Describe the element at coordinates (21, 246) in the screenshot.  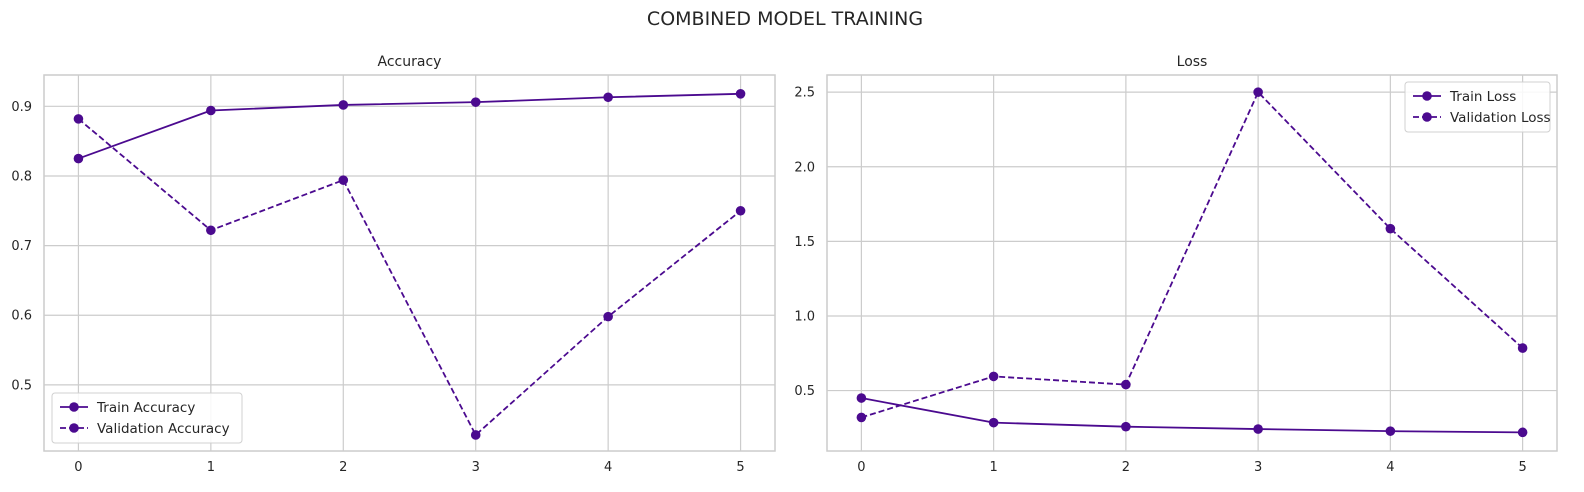
I see `y-tick-label: 0.7` at that location.